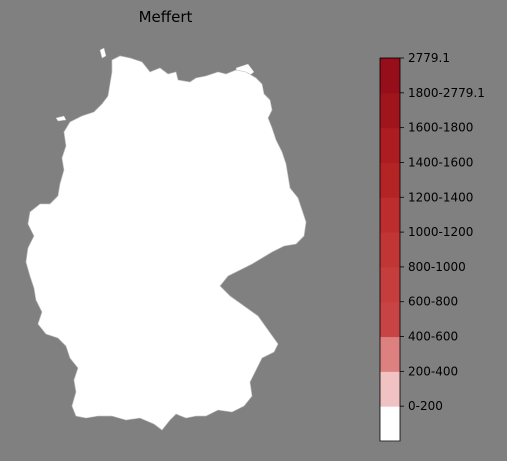 The width and height of the screenshot is (507, 461). What do you see at coordinates (440, 162) in the screenshot?
I see `colorbar-tick-label: 1400-1600` at bounding box center [440, 162].